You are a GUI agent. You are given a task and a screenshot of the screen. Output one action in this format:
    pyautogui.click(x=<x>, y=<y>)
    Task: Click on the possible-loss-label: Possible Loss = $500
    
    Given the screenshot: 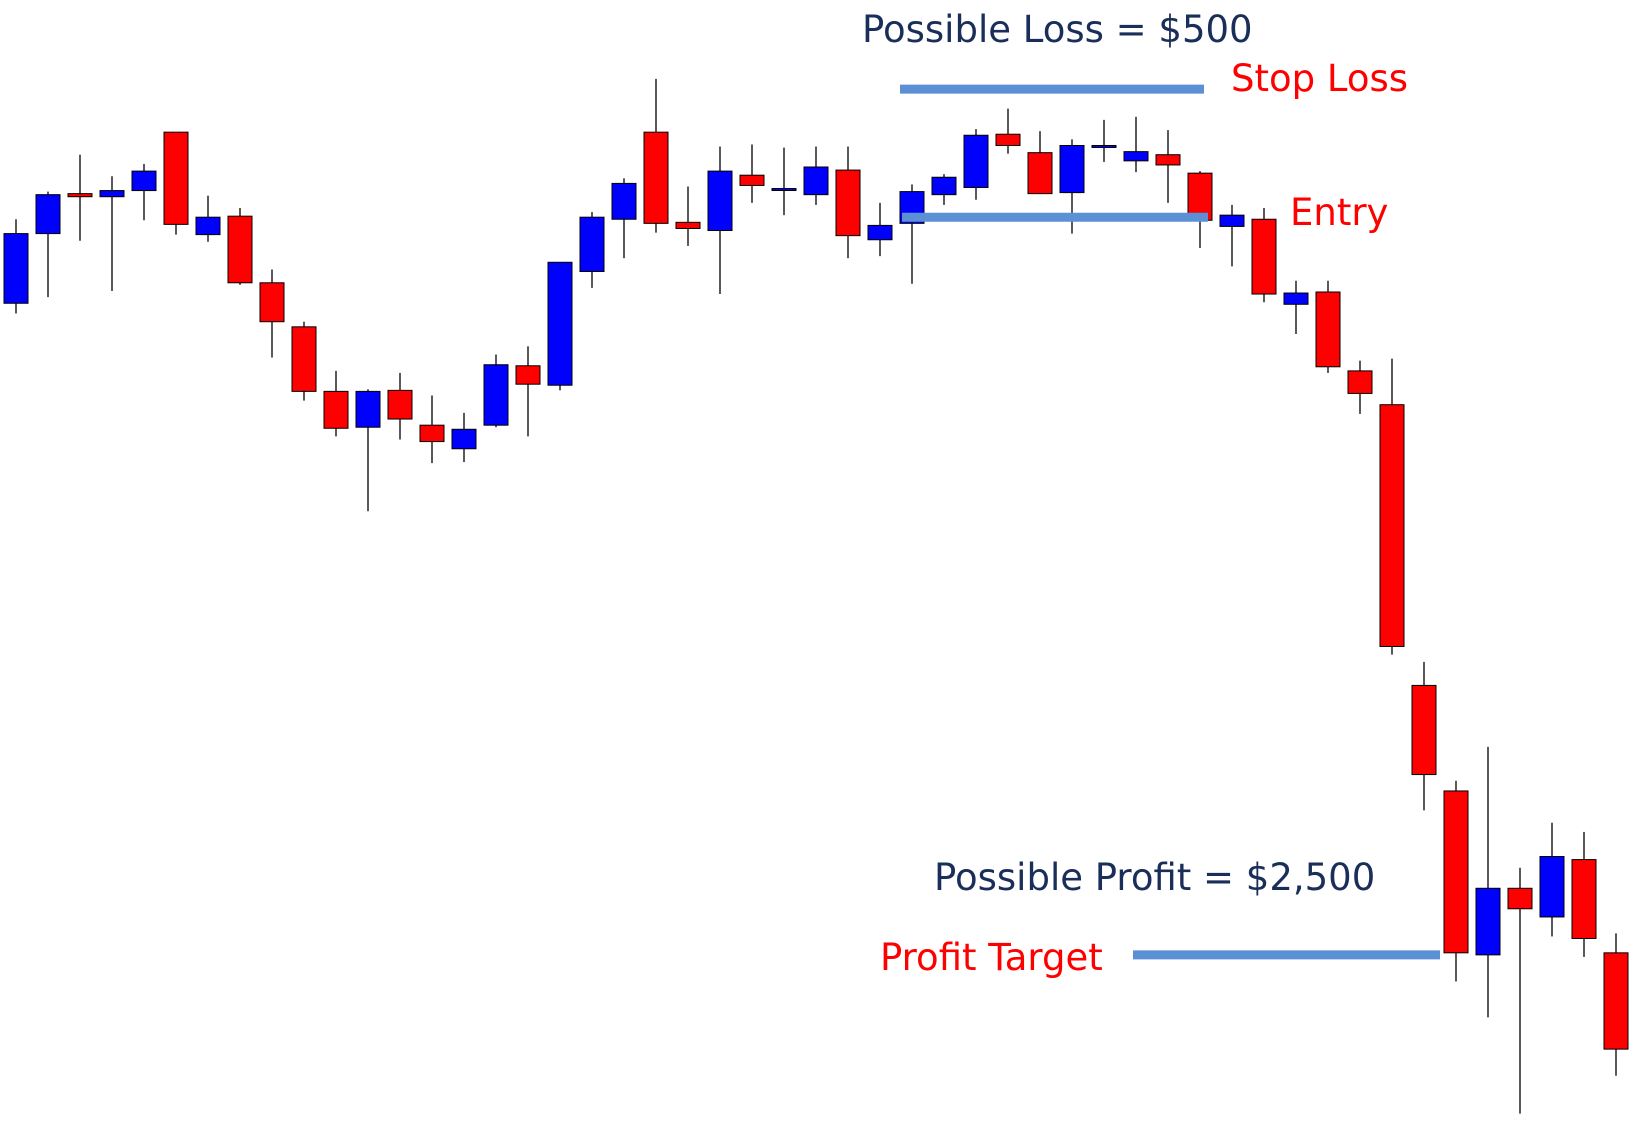 What is the action you would take?
    pyautogui.click(x=1057, y=29)
    